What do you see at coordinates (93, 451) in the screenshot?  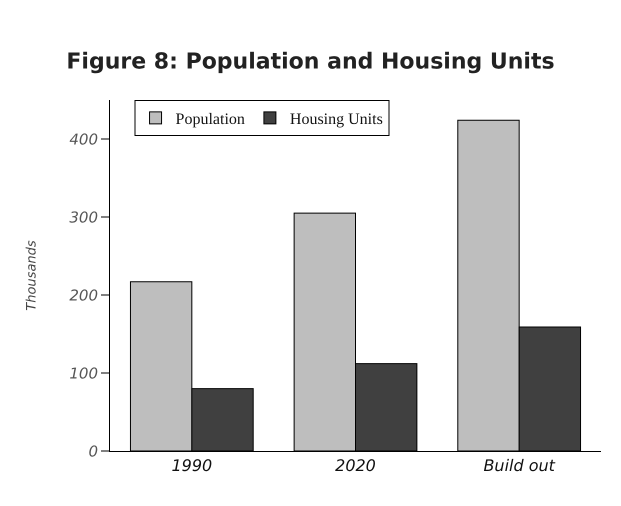 I see `y-tick-label: 0` at bounding box center [93, 451].